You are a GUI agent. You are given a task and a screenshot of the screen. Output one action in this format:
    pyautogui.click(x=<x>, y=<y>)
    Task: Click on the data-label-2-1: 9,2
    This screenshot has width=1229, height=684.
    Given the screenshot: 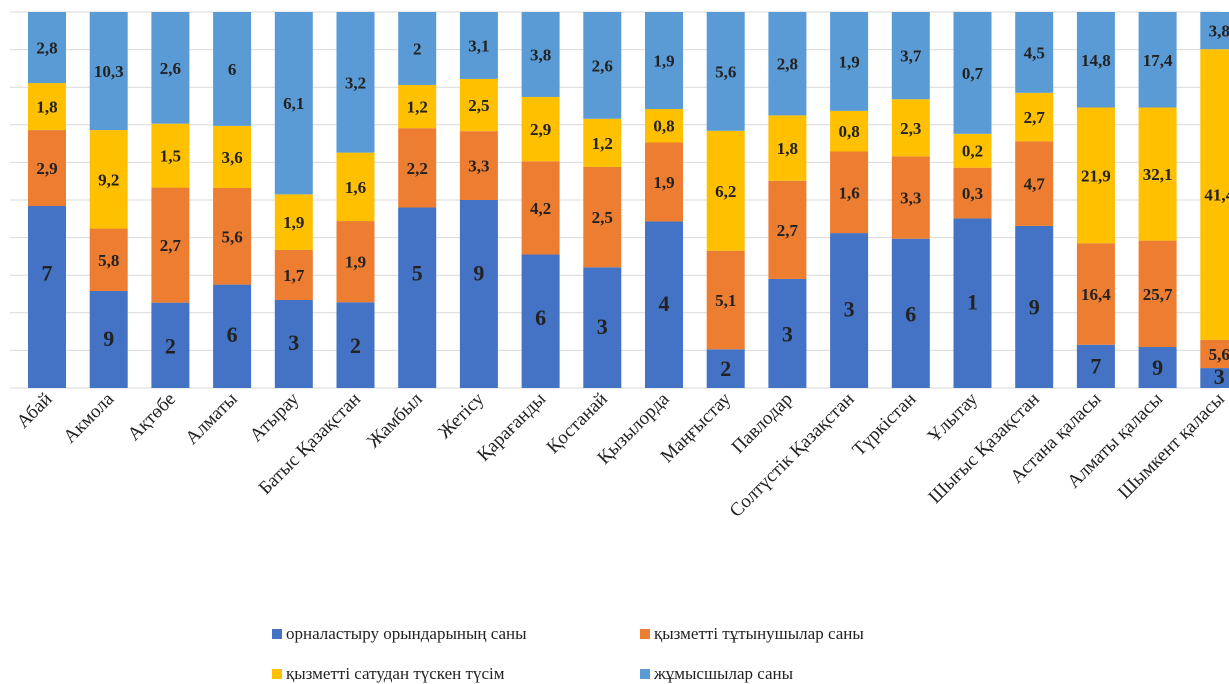 What is the action you would take?
    pyautogui.click(x=108, y=179)
    